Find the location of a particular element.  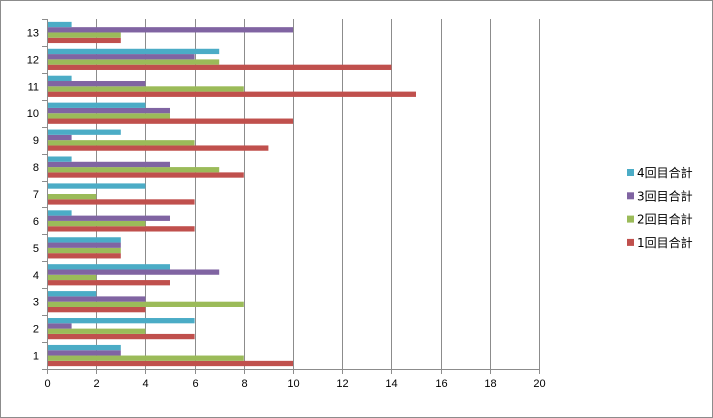

y-tick-label: 13 is located at coordinates (33, 33).